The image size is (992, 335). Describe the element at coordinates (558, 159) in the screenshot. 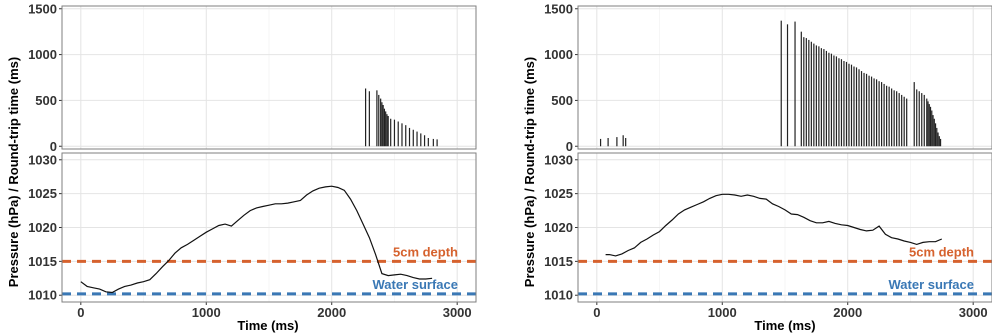

I see `right-bottom-y-tick-label: 1030` at that location.